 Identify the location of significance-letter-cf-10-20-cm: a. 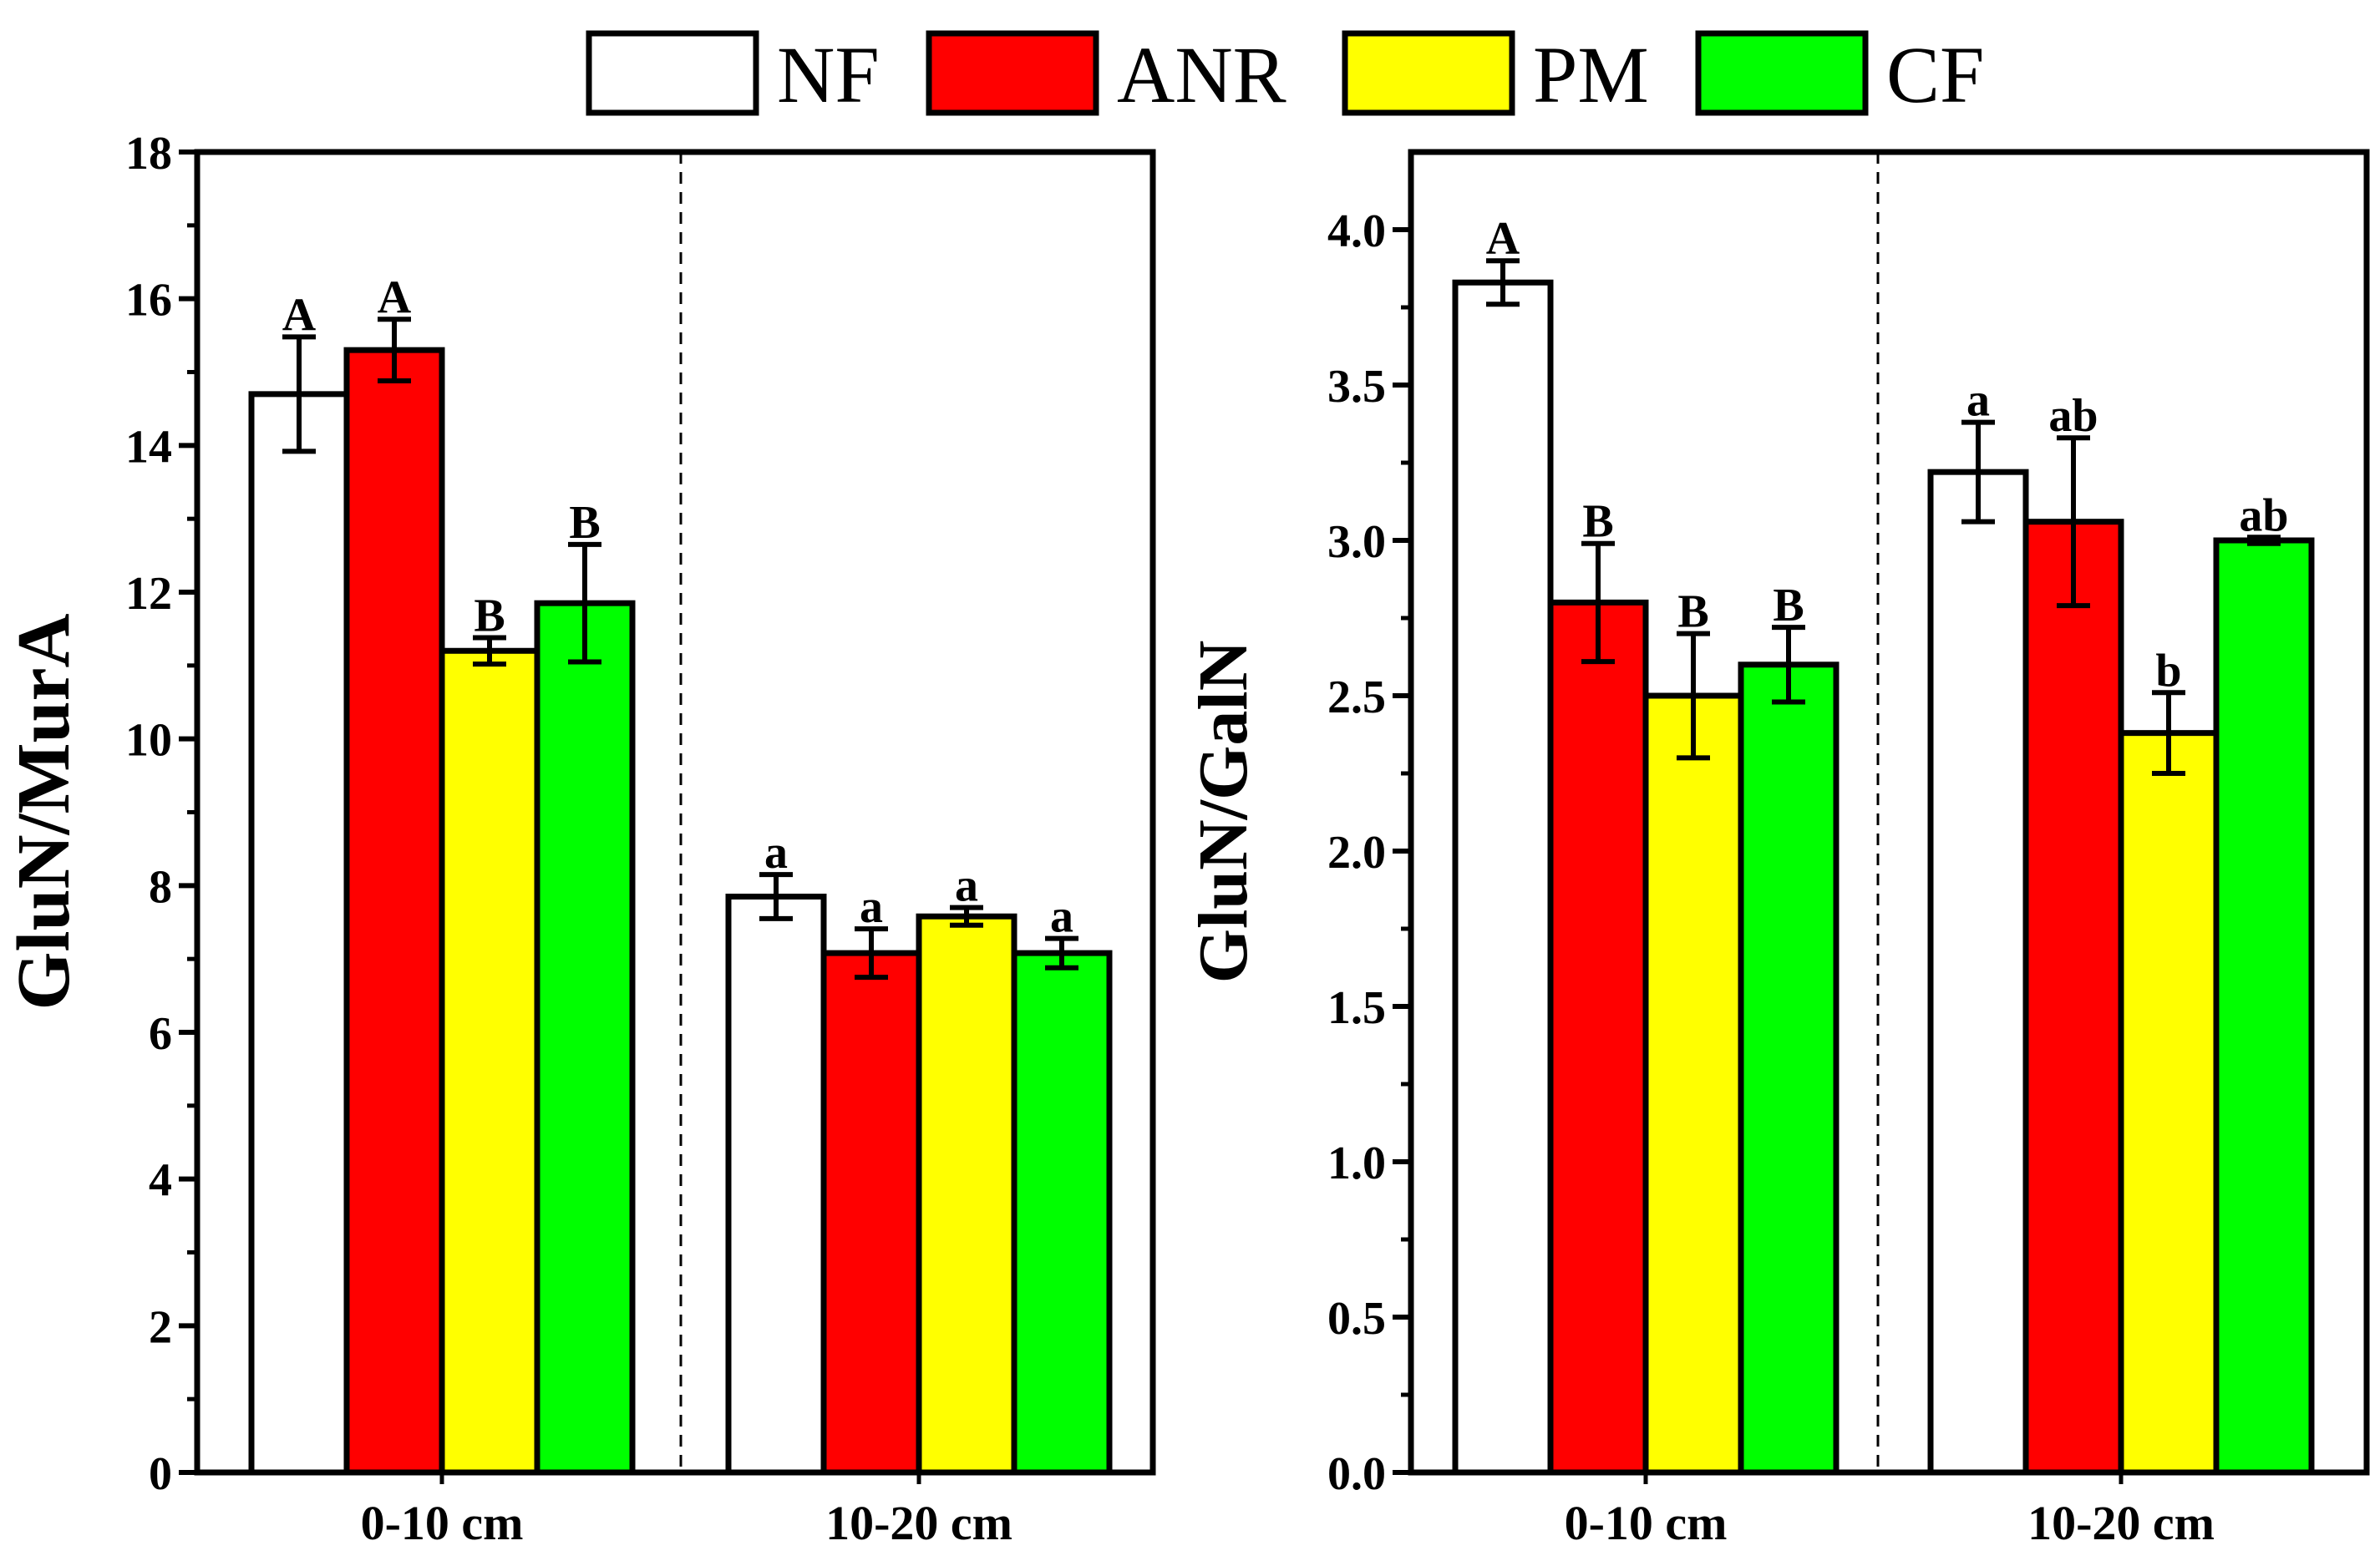
(1061, 917).